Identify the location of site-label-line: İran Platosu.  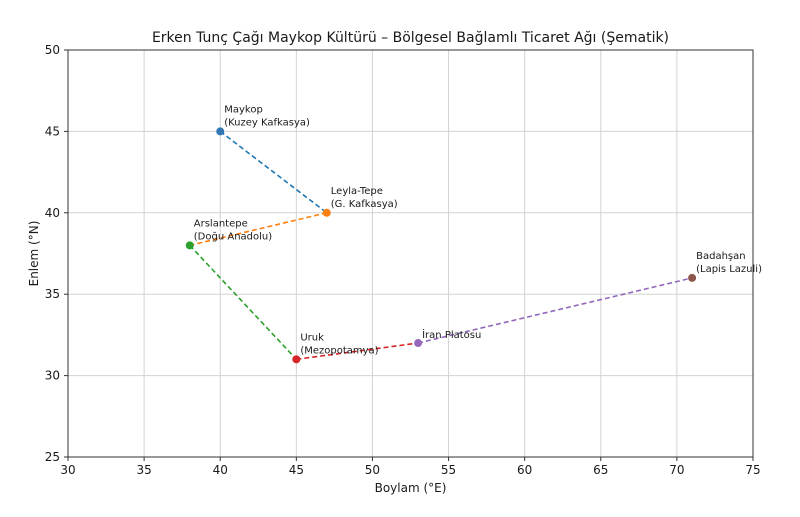
(451, 334).